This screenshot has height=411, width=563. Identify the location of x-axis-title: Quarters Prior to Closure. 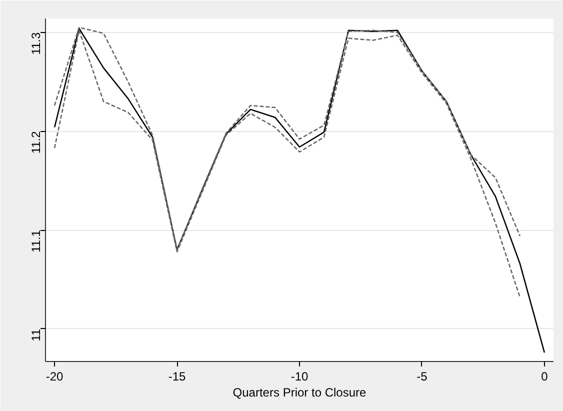
(299, 393).